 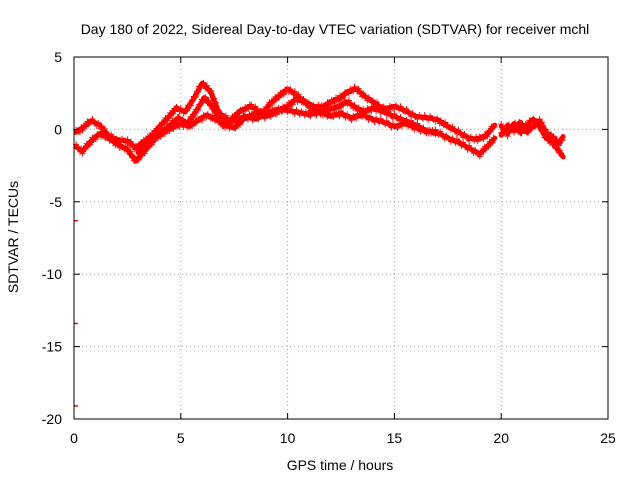 What do you see at coordinates (52, 347) in the screenshot?
I see `y-tick-label: -15` at bounding box center [52, 347].